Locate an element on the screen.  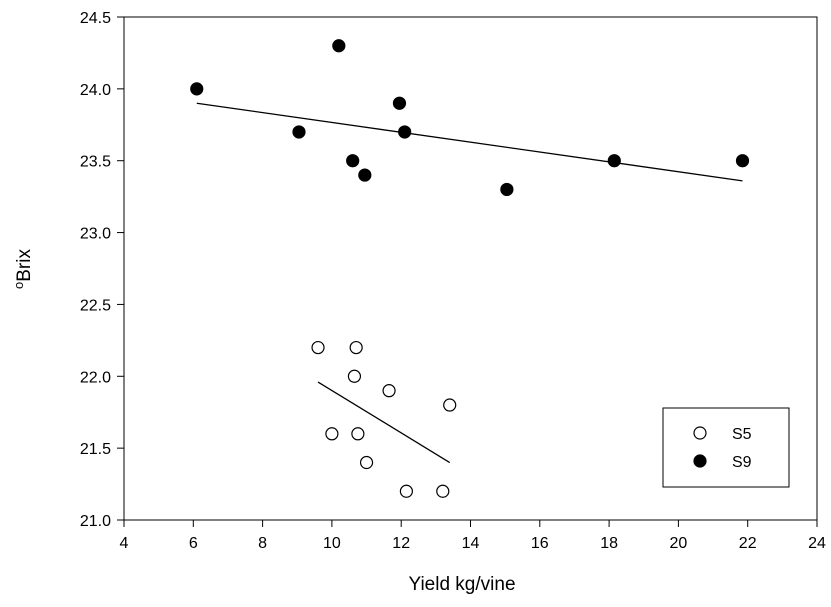
y-tick-label: 21.0 is located at coordinates (95, 521).